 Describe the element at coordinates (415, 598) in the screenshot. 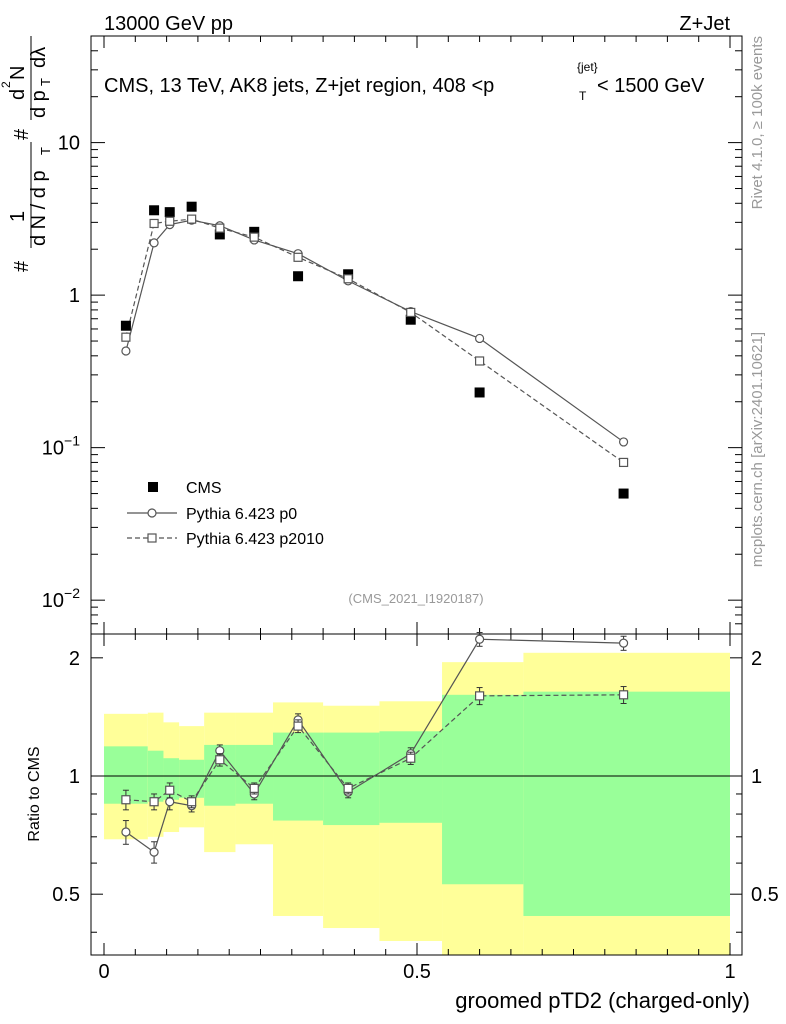

I see `analysis-id: (CMS_2021_I1920187)` at that location.